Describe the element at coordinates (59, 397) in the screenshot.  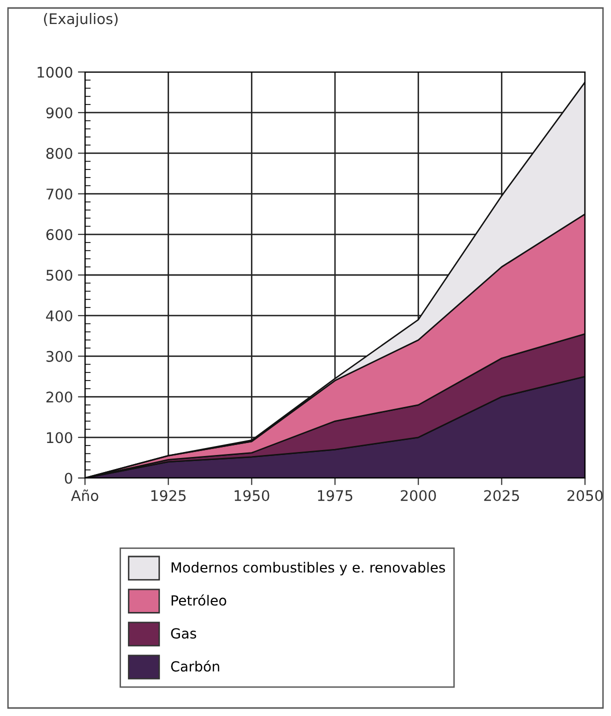
I see `y-tick-label: 200` at that location.